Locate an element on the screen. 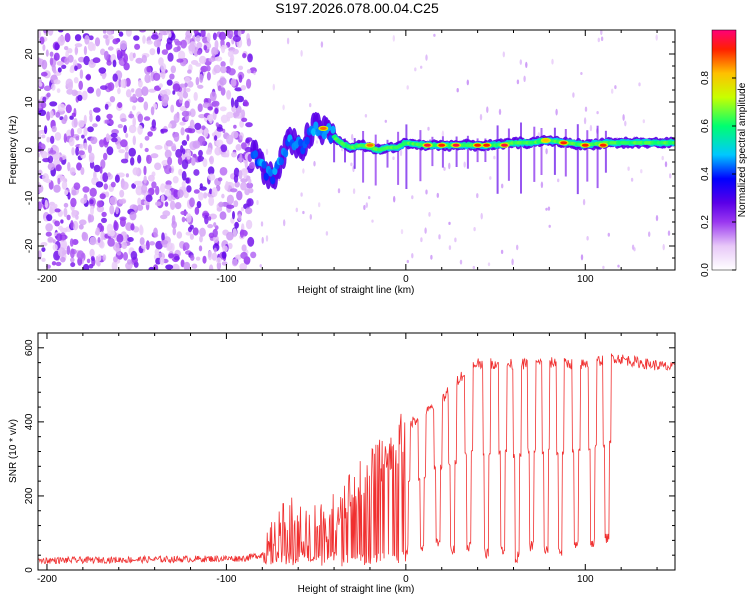 This screenshot has height=600, width=750. y-tick-label: 200 is located at coordinates (29, 495).